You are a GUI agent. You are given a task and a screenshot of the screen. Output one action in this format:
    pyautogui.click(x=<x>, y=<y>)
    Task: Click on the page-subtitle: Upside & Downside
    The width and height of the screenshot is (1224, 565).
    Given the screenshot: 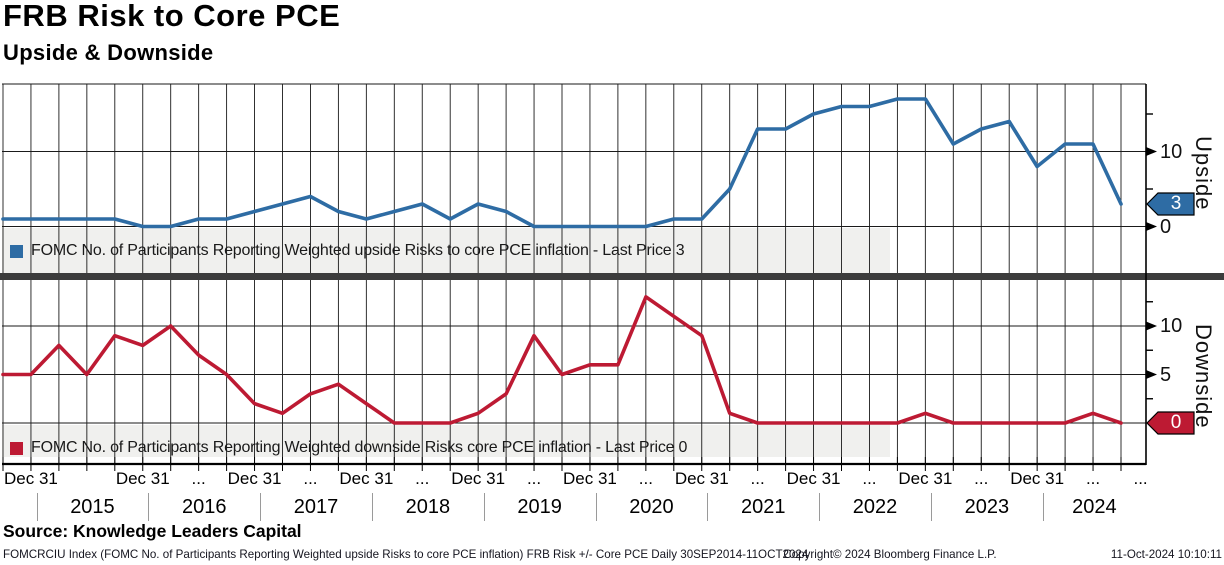 What is the action you would take?
    pyautogui.click(x=108, y=52)
    